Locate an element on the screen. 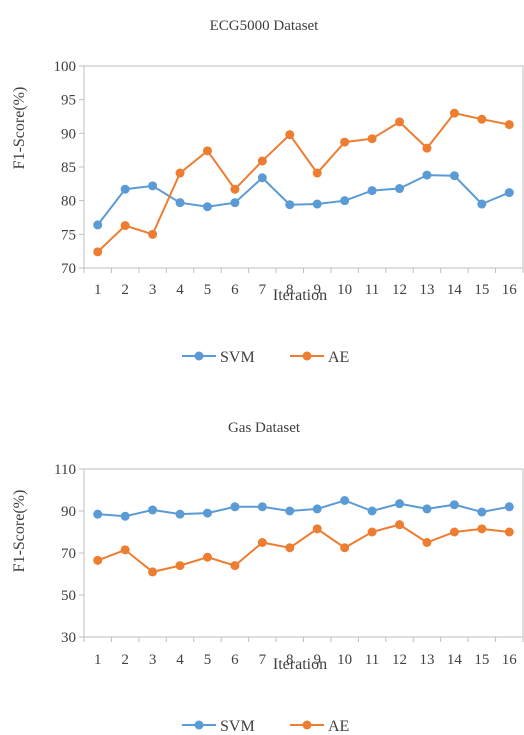 The height and width of the screenshot is (735, 524). y-tick-label: 50 is located at coordinates (68, 596).